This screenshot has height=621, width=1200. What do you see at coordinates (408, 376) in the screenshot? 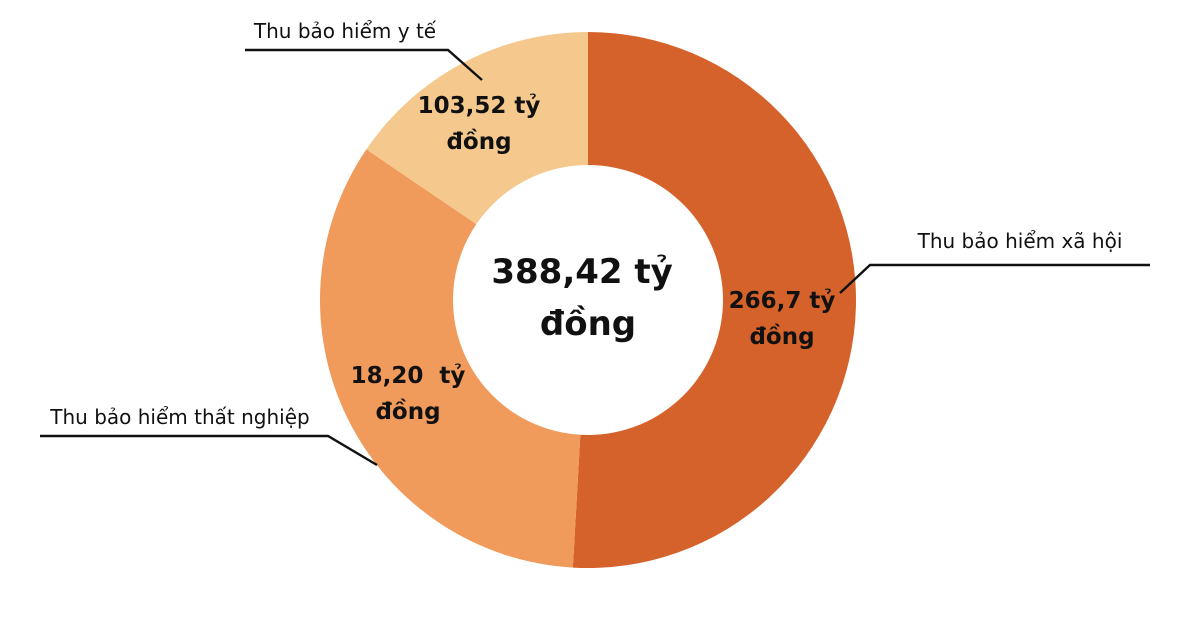
I see `value-label-unemployment-insurance-line-1: 18,20 tỷ` at bounding box center [408, 376].